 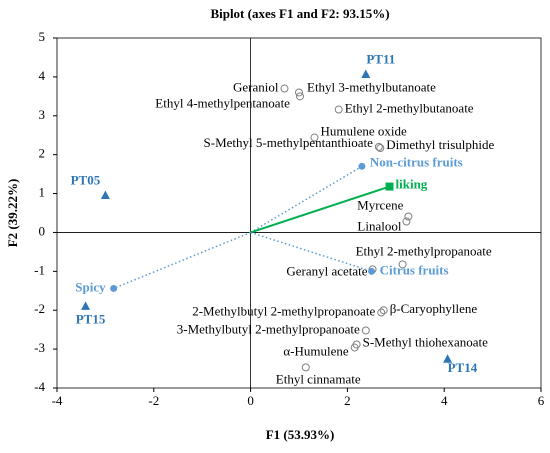 What do you see at coordinates (440, 144) in the screenshot?
I see `point-label: Dimethyl trisulphide` at bounding box center [440, 144].